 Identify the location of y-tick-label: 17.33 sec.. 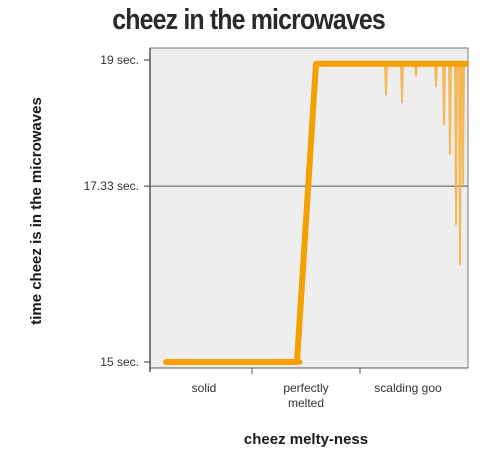
(111, 186).